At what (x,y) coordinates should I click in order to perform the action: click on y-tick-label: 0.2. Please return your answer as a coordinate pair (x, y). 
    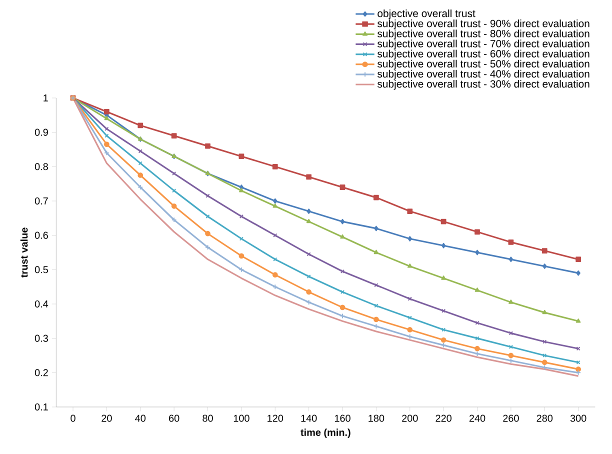
    Looking at the image, I should click on (41, 372).